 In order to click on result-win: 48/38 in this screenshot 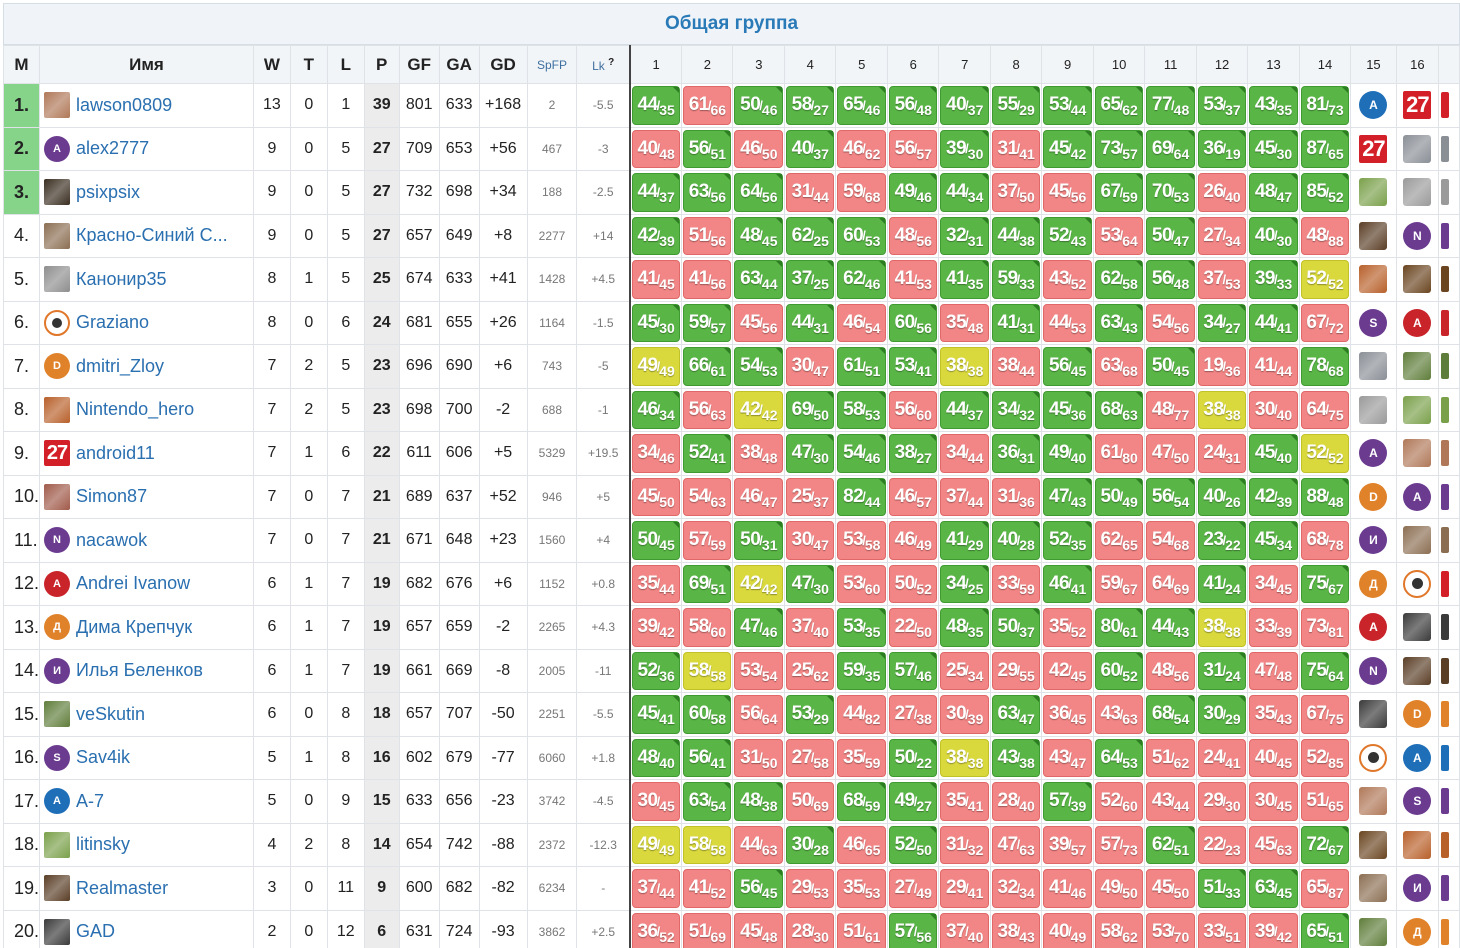, I will do `click(759, 801)`.